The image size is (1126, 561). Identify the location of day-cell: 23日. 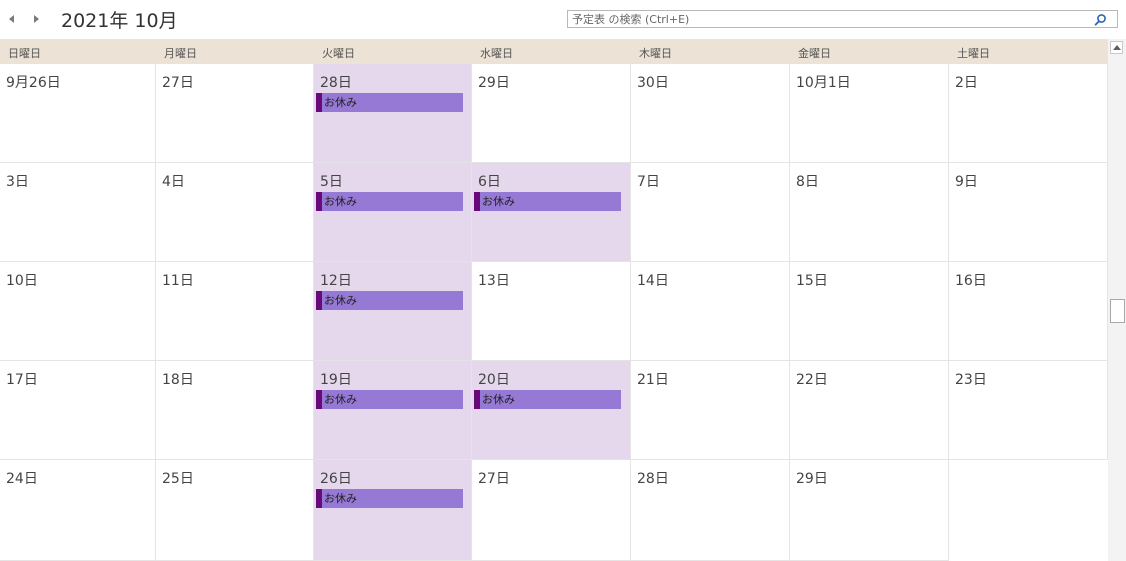
(1028, 410).